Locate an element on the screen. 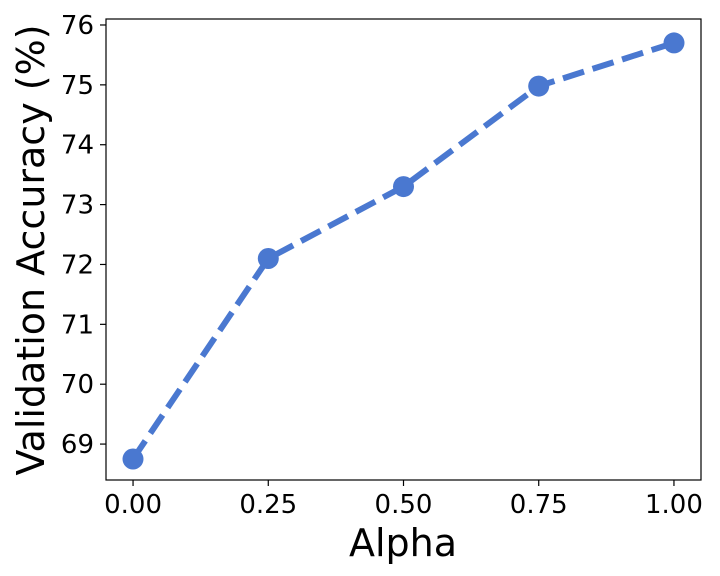  y-tick-label: 72 is located at coordinates (77, 265).